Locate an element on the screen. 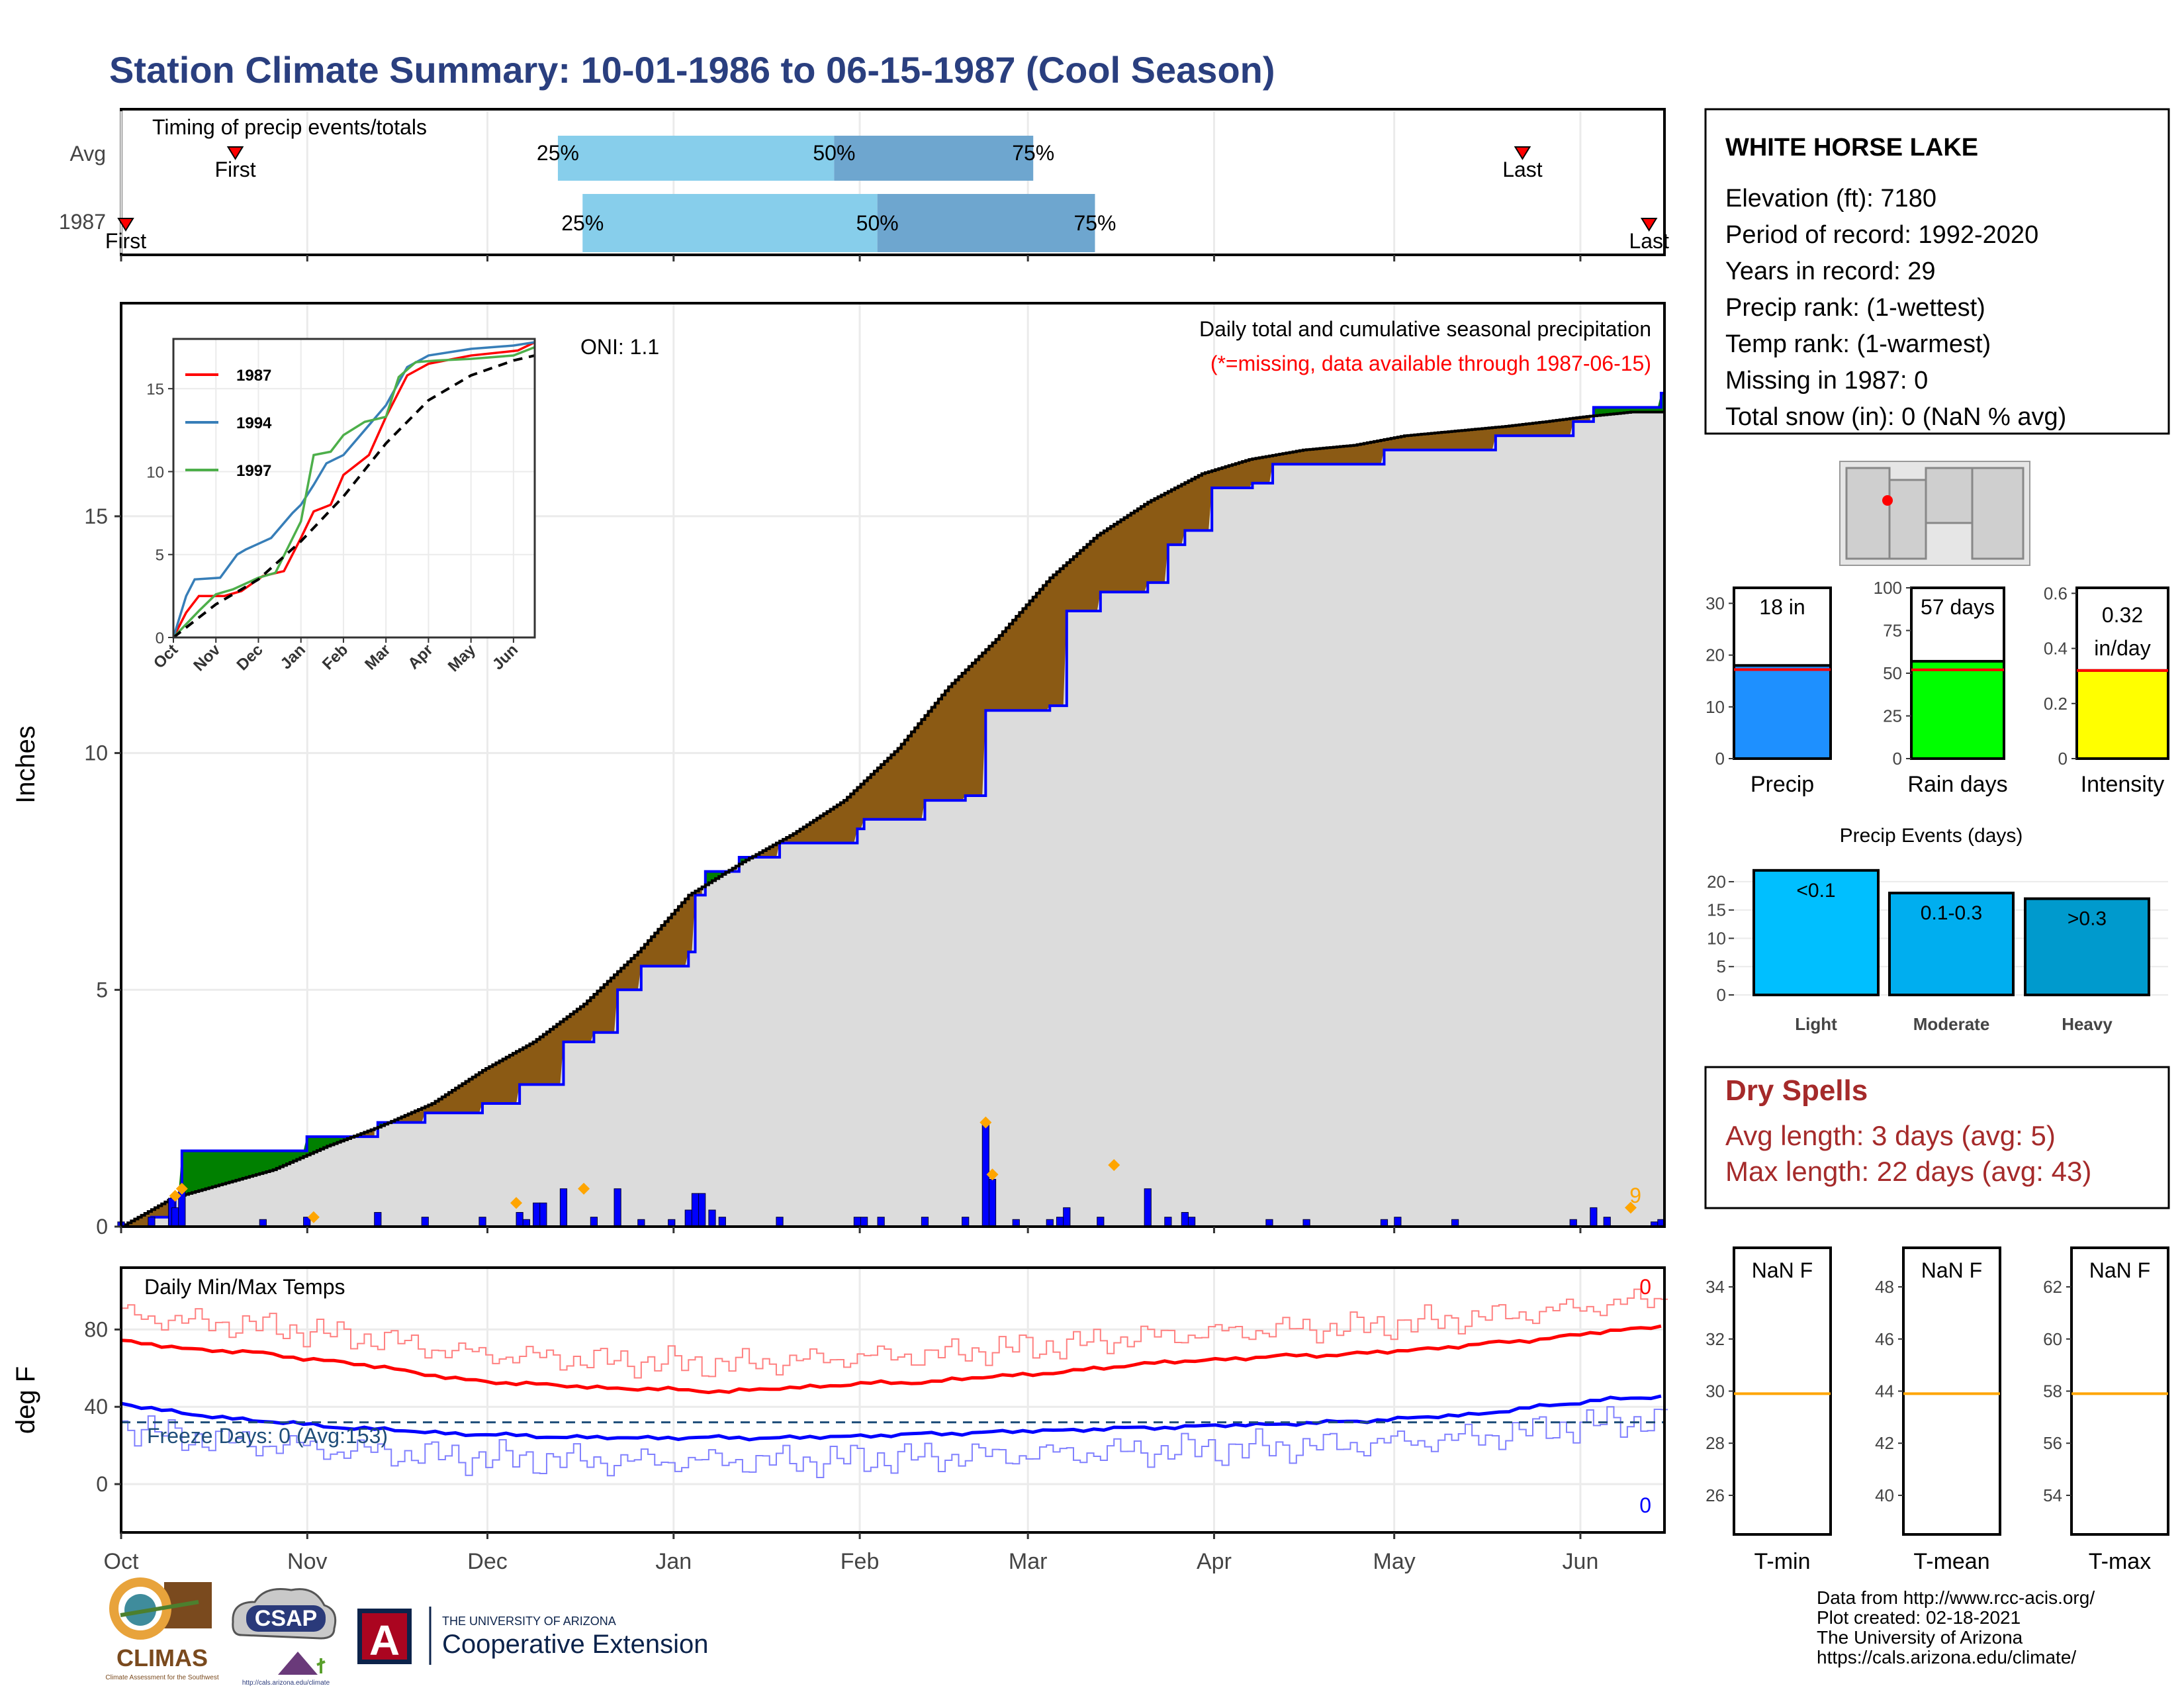 This screenshot has width=2184, height=1688. summary-bar-ytick-label: 0.2 is located at coordinates (2056, 704).